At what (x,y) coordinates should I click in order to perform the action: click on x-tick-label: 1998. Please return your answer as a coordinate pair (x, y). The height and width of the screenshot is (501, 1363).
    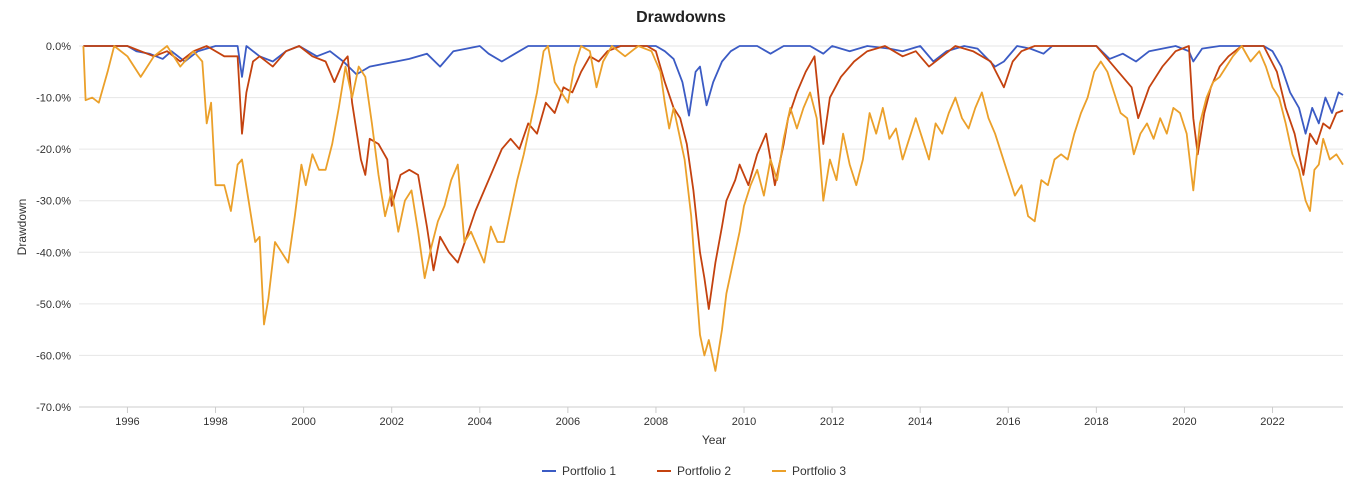
    Looking at the image, I should click on (215, 422).